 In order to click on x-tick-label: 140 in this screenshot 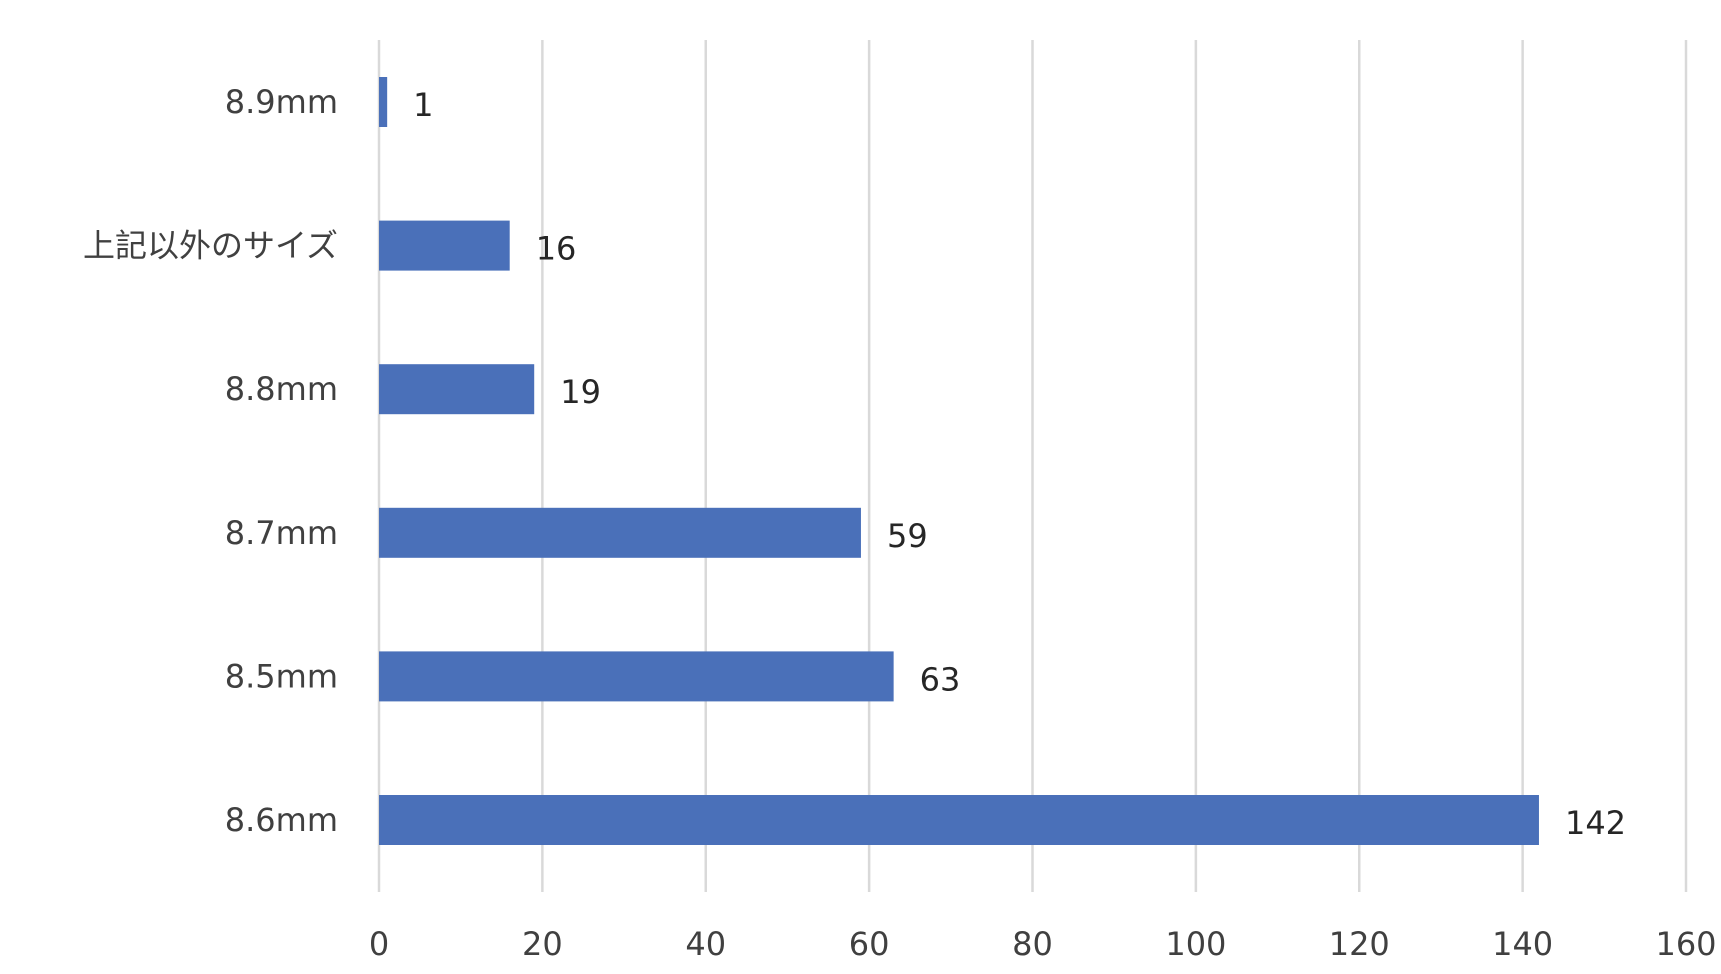, I will do `click(1522, 944)`.